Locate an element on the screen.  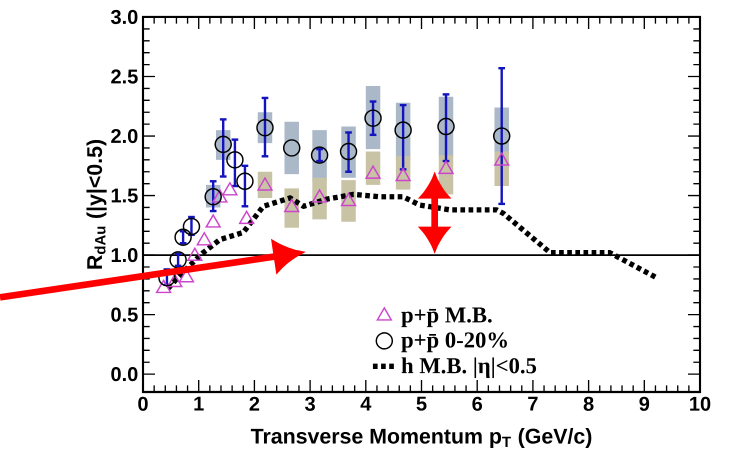
y-tick-label: 0.5 is located at coordinates (124, 315).